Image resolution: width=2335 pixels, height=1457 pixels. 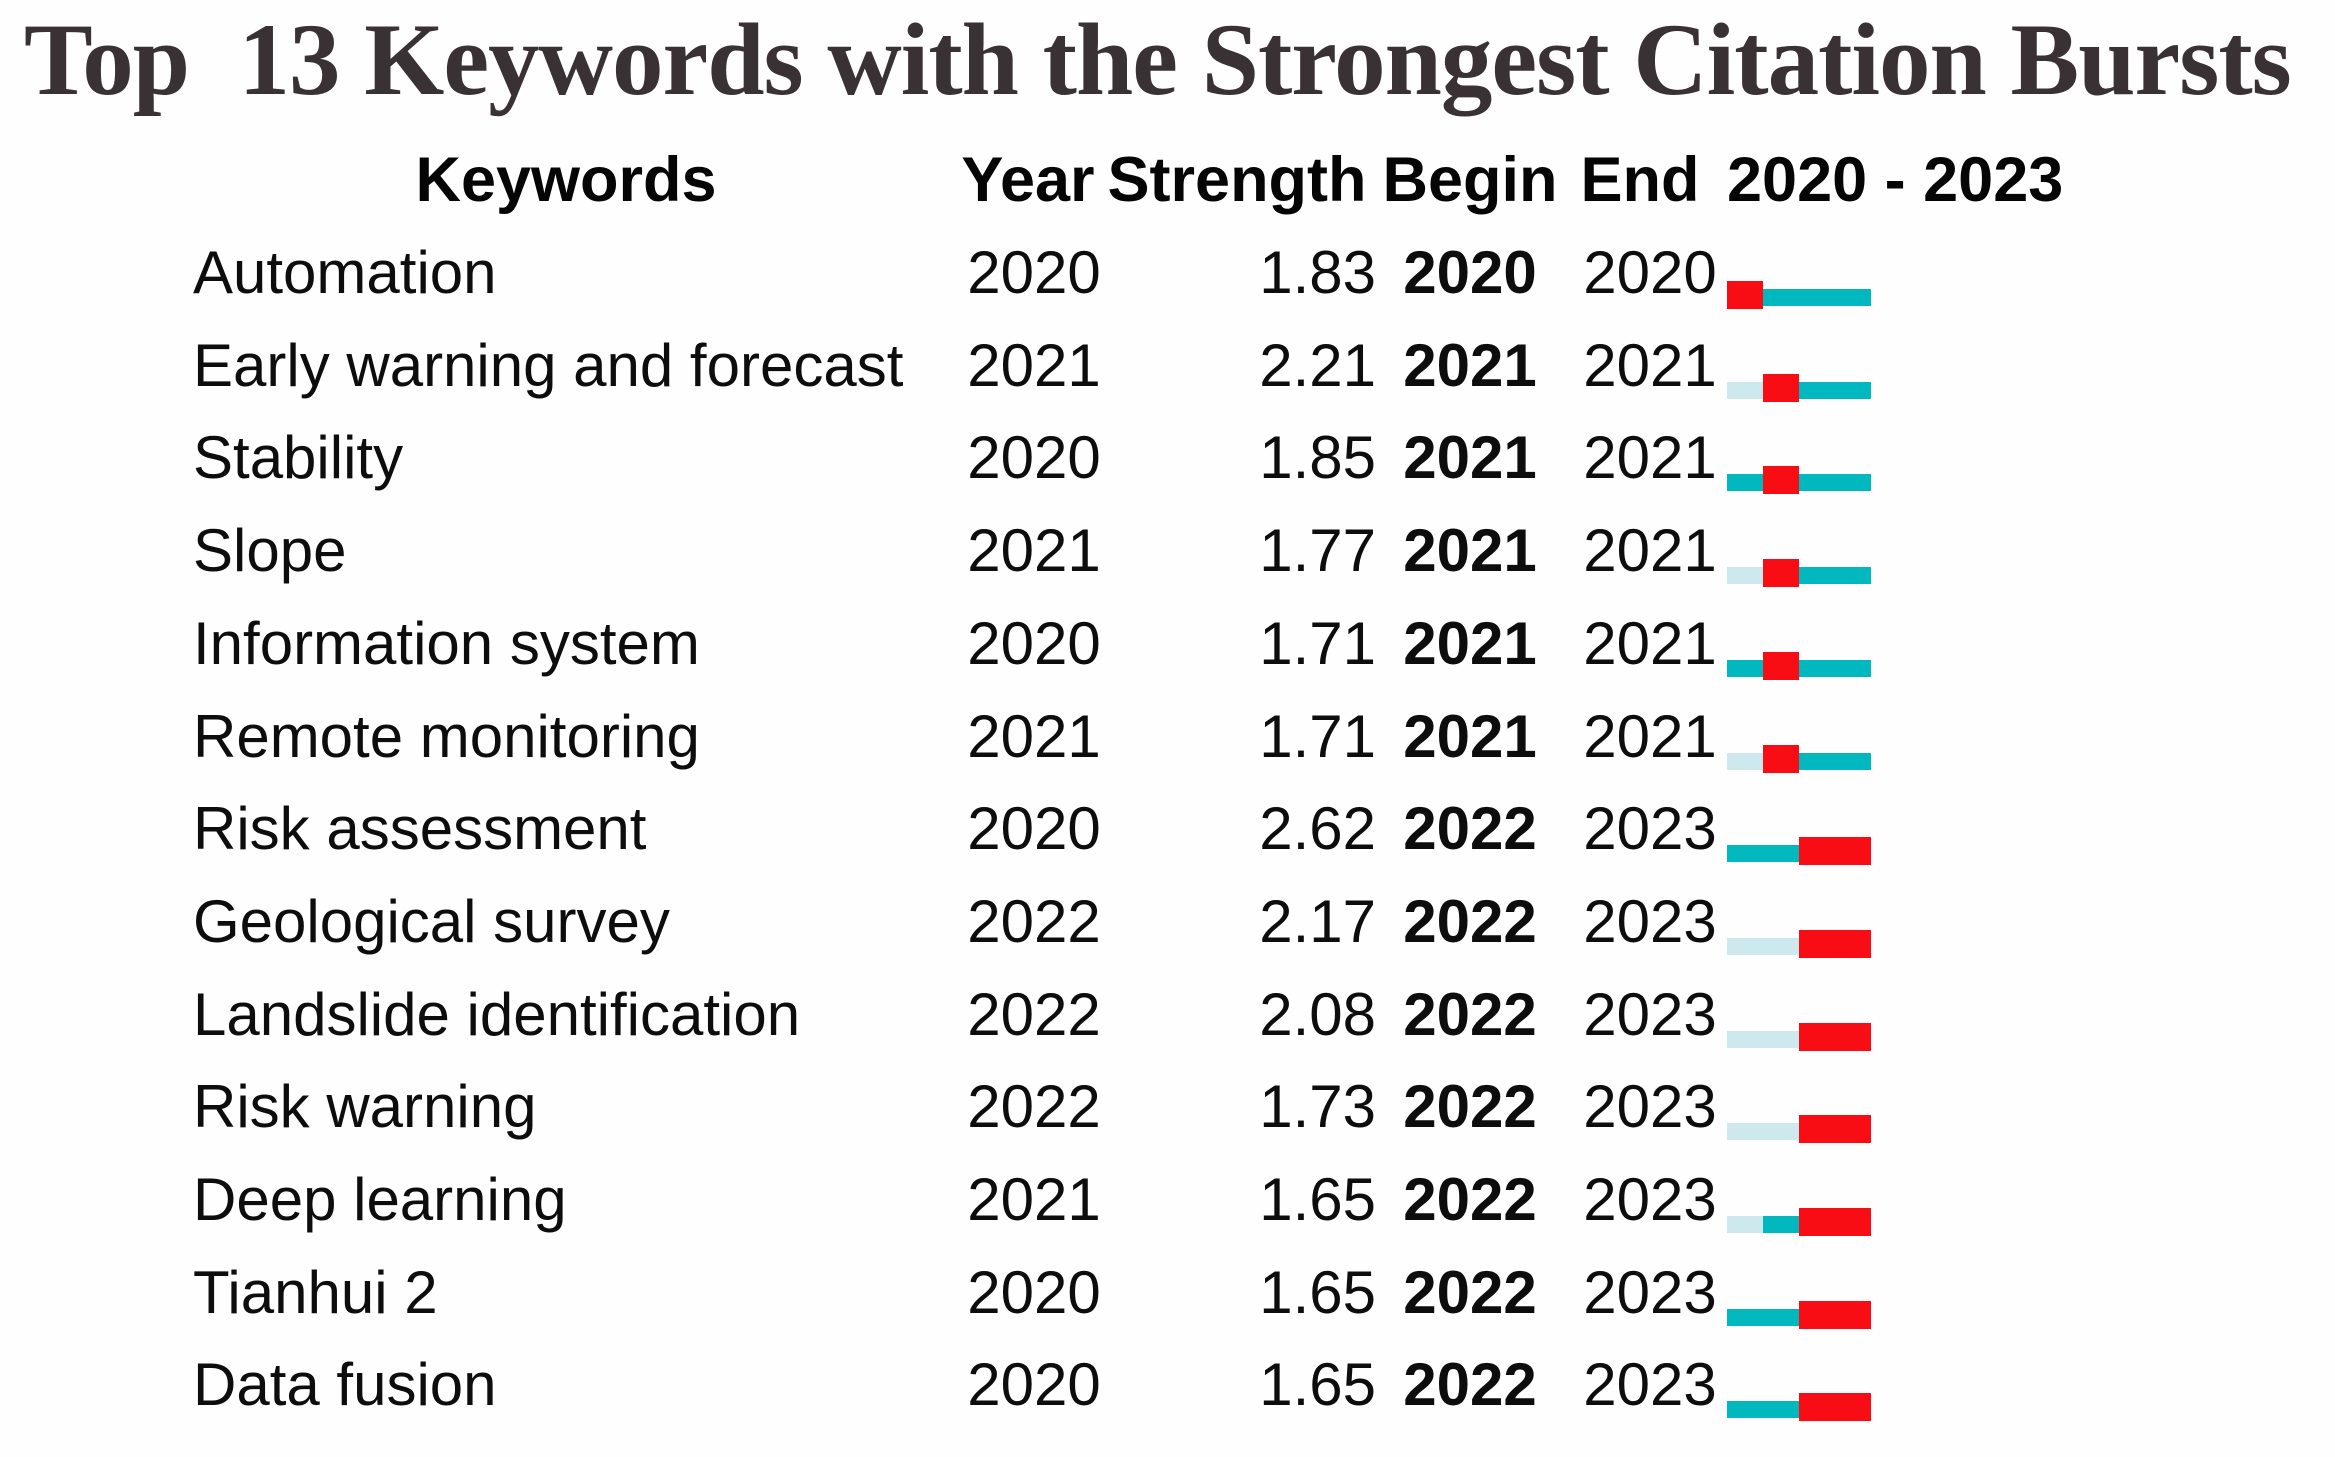 What do you see at coordinates (1237, 180) in the screenshot?
I see `column-header-strength: Strength` at bounding box center [1237, 180].